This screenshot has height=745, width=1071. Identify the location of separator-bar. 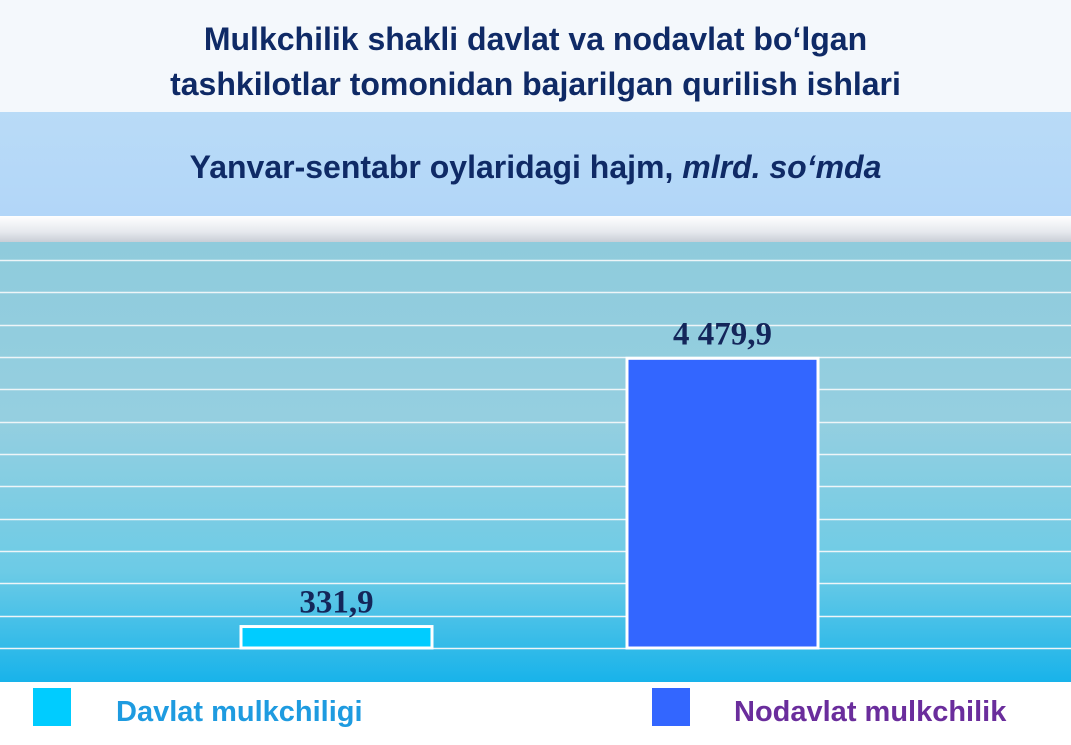
(535, 229).